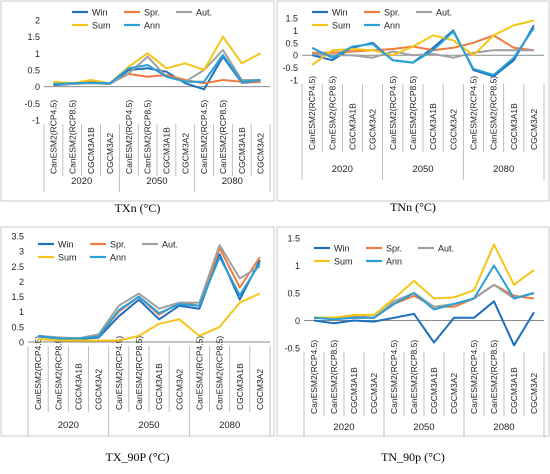 The width and height of the screenshot is (550, 474). I want to click on y-tick-label: 2, so click(37, 21).